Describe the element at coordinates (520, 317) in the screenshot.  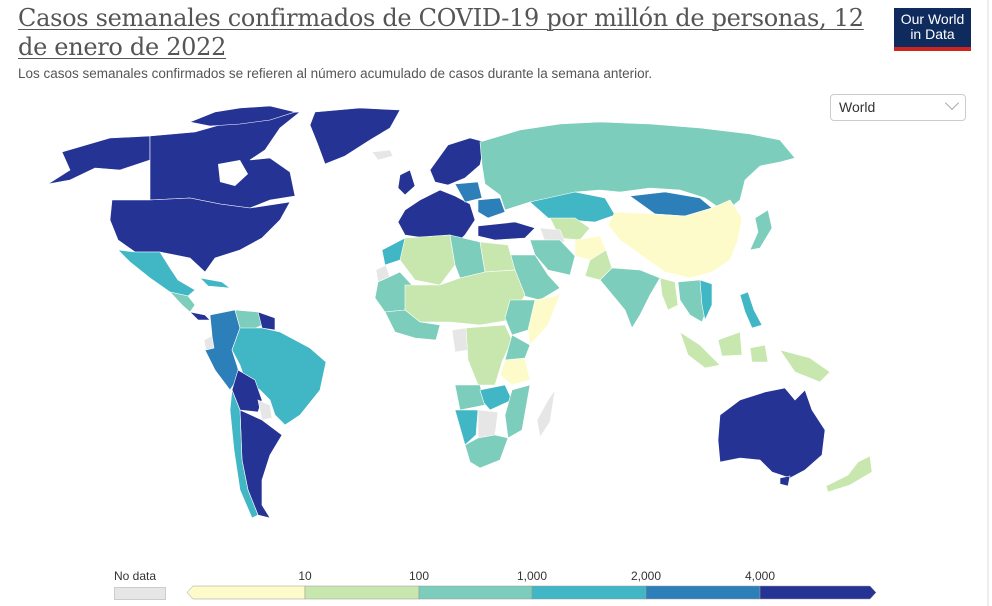
I see `region-ethiopia` at that location.